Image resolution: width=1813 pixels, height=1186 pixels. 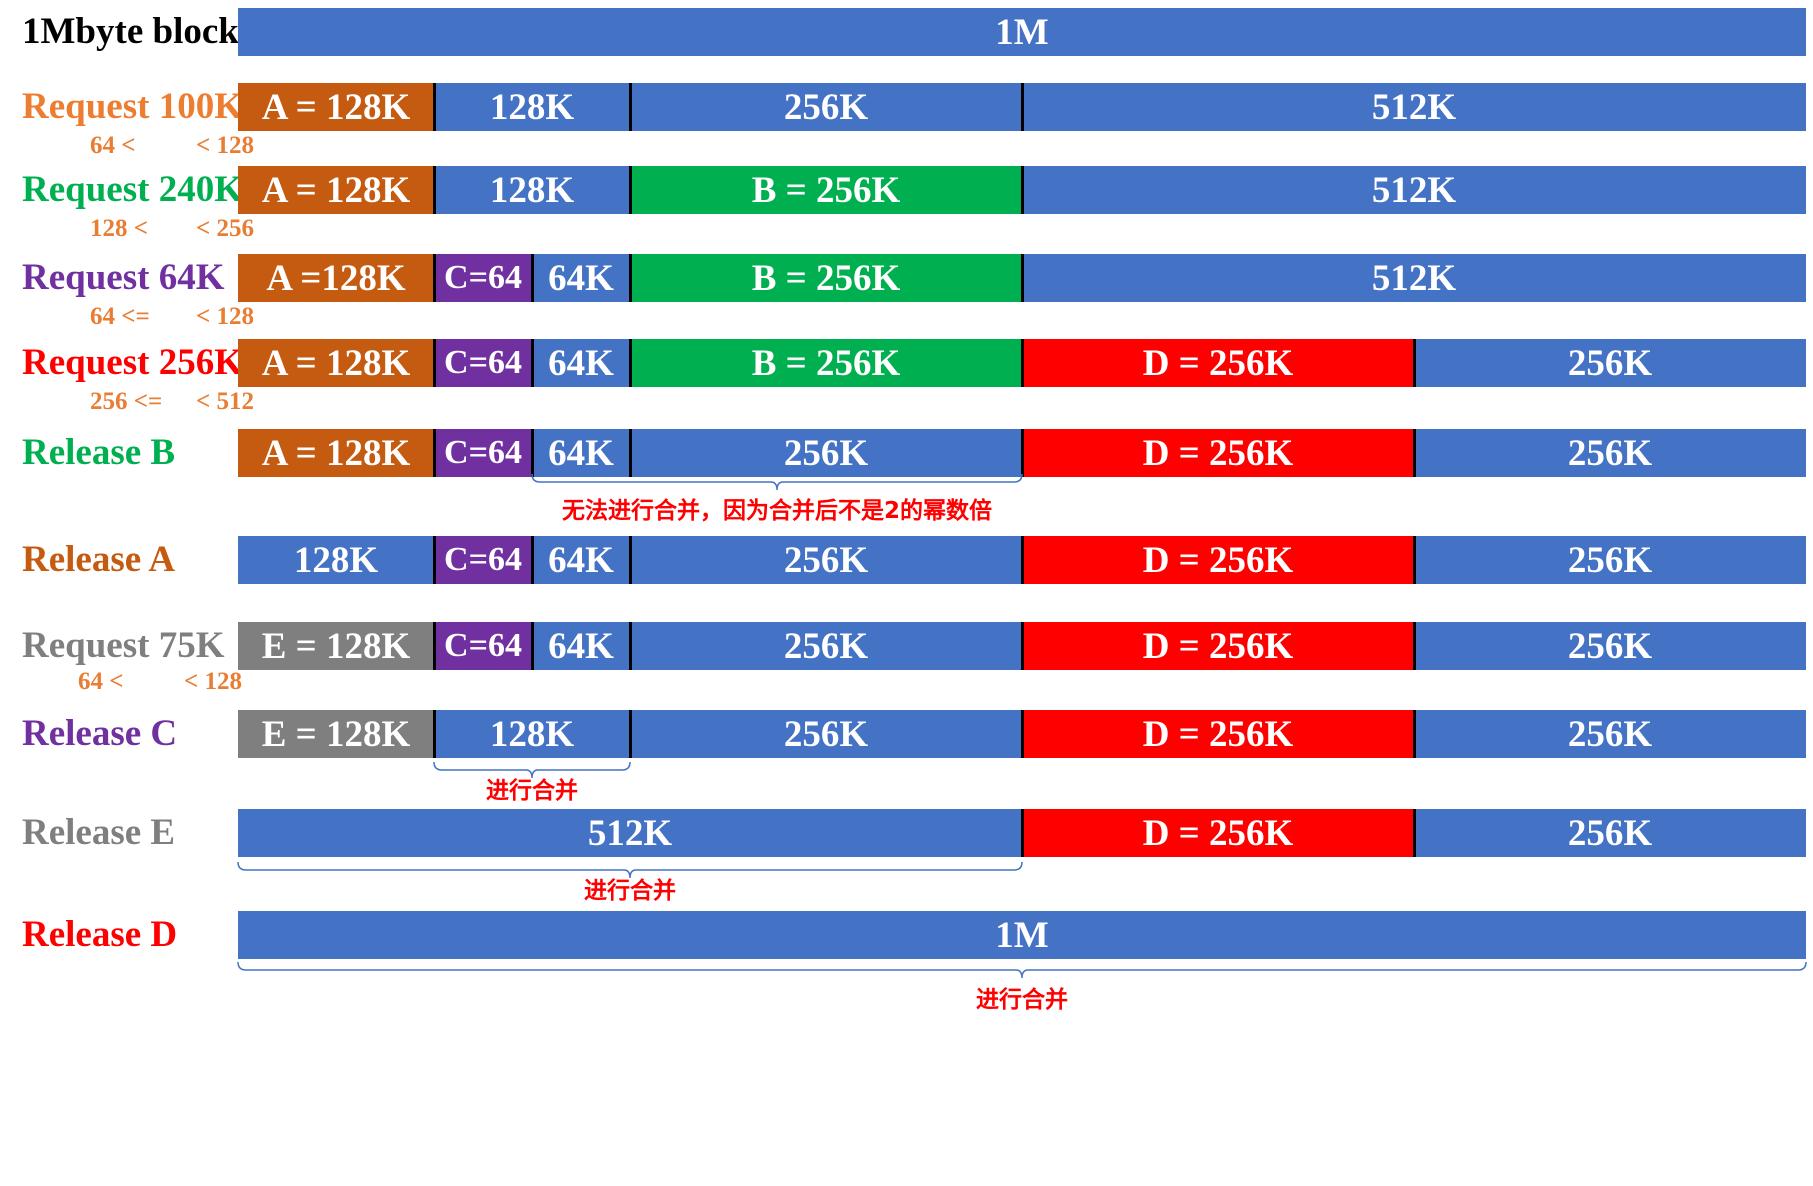 I want to click on range-lower-bound: 256 <=, so click(x=126, y=401).